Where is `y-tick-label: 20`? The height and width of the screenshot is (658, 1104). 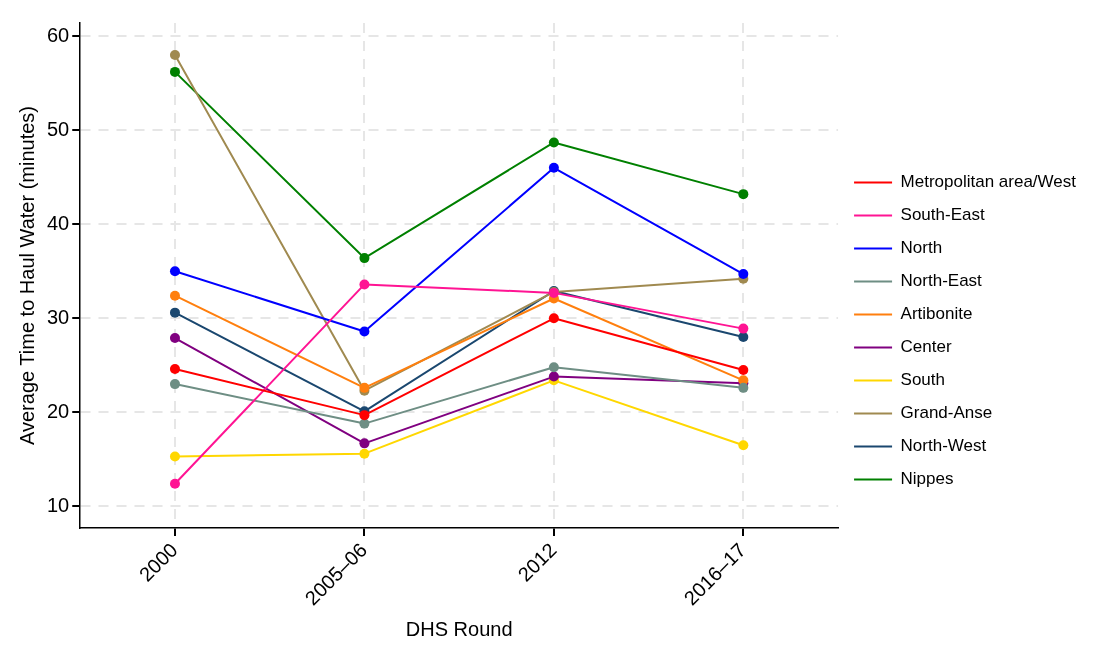 y-tick-label: 20 is located at coordinates (58, 410).